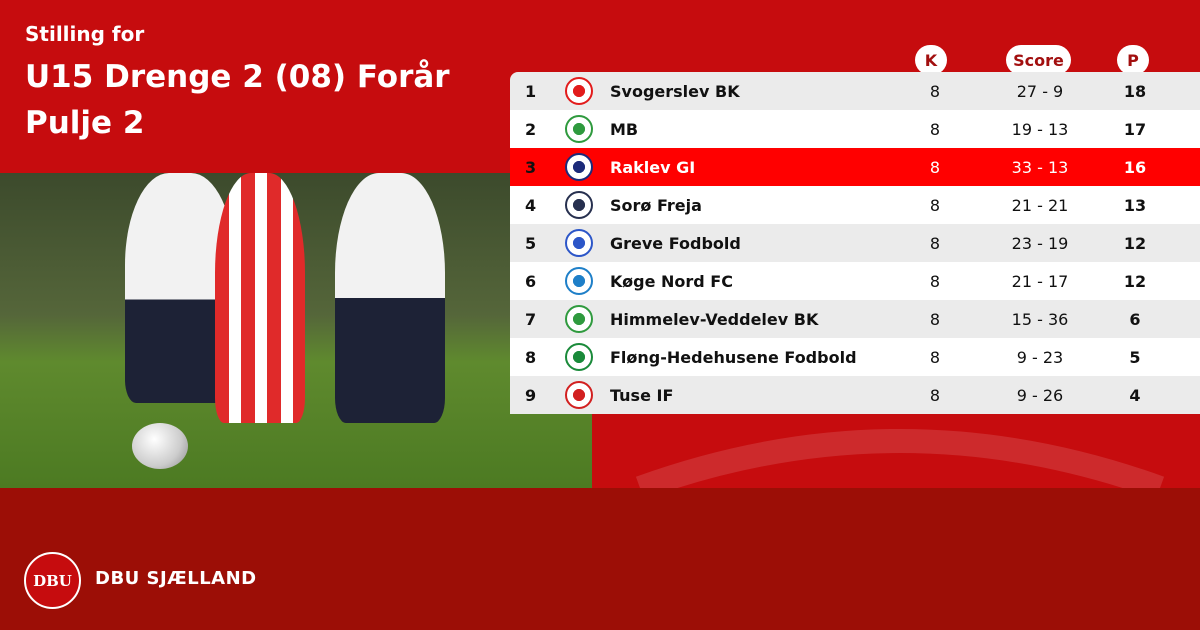 The width and height of the screenshot is (1200, 630). What do you see at coordinates (1133, 60) in the screenshot?
I see `column-header-p: P` at bounding box center [1133, 60].